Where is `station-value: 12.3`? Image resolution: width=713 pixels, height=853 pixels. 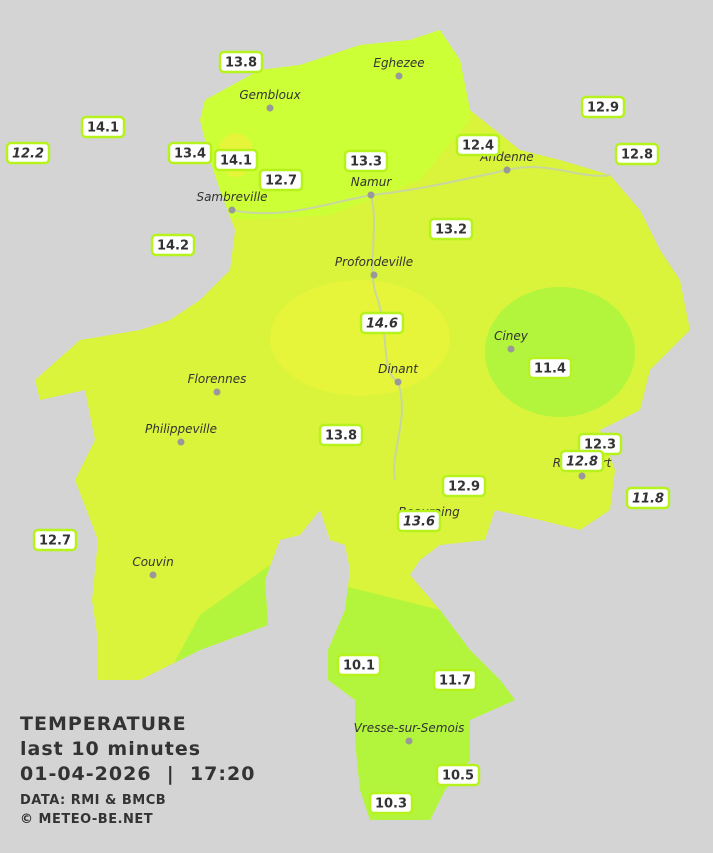 station-value: 12.3 is located at coordinates (600, 445).